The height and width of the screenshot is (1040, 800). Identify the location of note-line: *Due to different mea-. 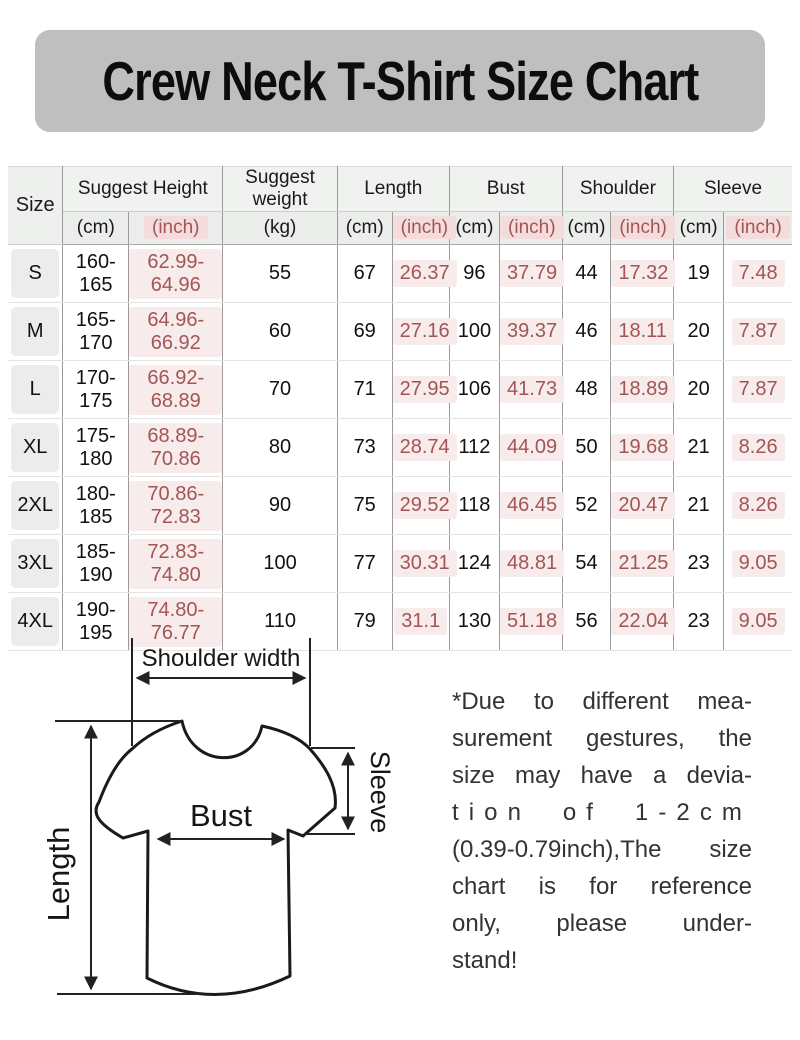
(602, 701).